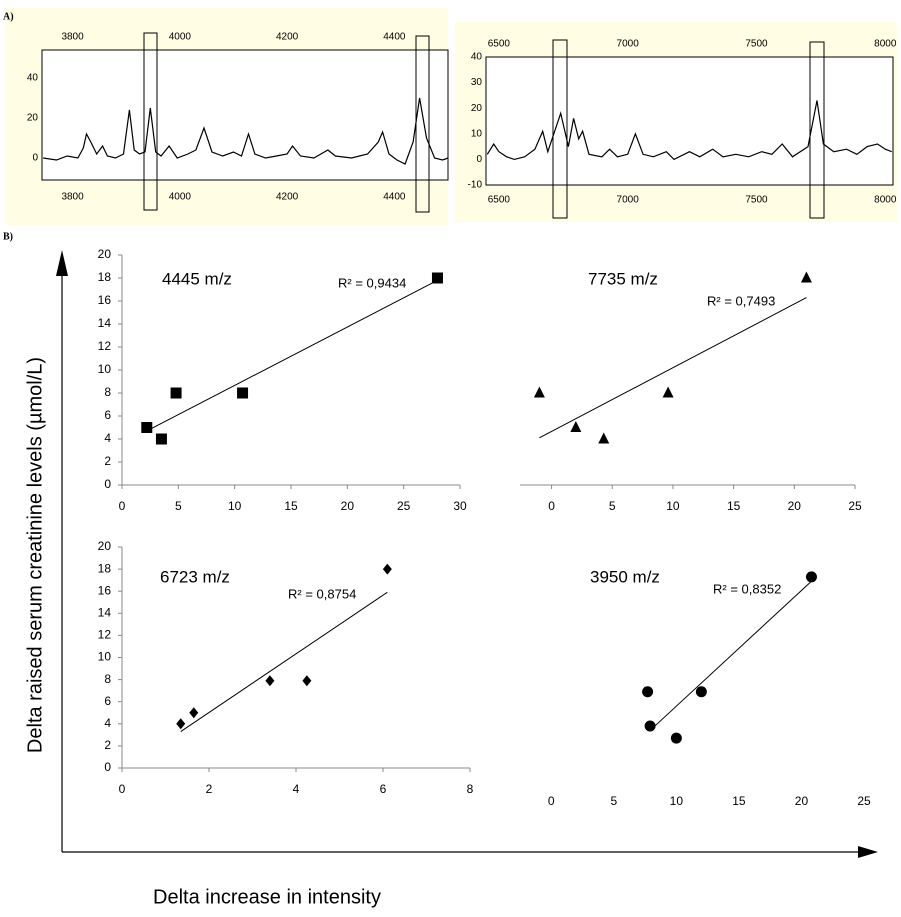 This screenshot has width=901, height=917. I want to click on chart-title: 7735 m/z, so click(623, 278).